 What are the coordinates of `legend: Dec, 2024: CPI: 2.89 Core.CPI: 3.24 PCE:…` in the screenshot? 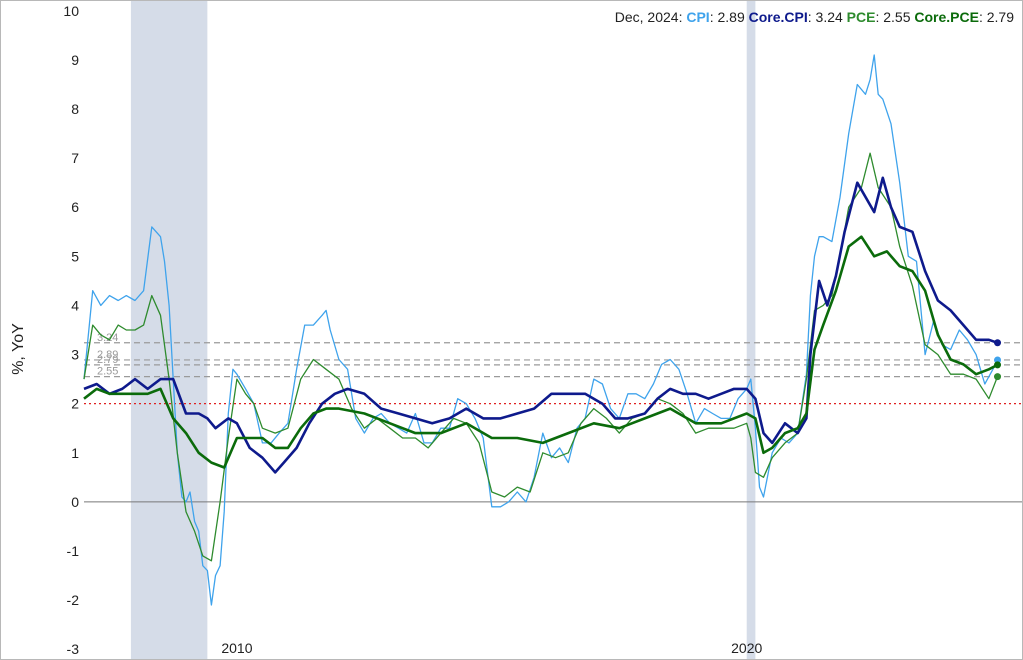 It's located at (814, 17).